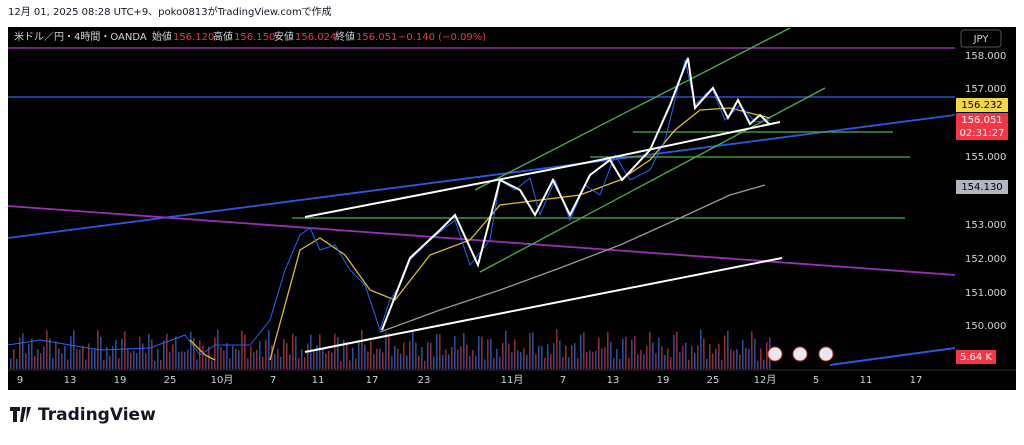 The image size is (1024, 445). What do you see at coordinates (981, 187) in the screenshot?
I see `ma-price: 154.130` at bounding box center [981, 187].